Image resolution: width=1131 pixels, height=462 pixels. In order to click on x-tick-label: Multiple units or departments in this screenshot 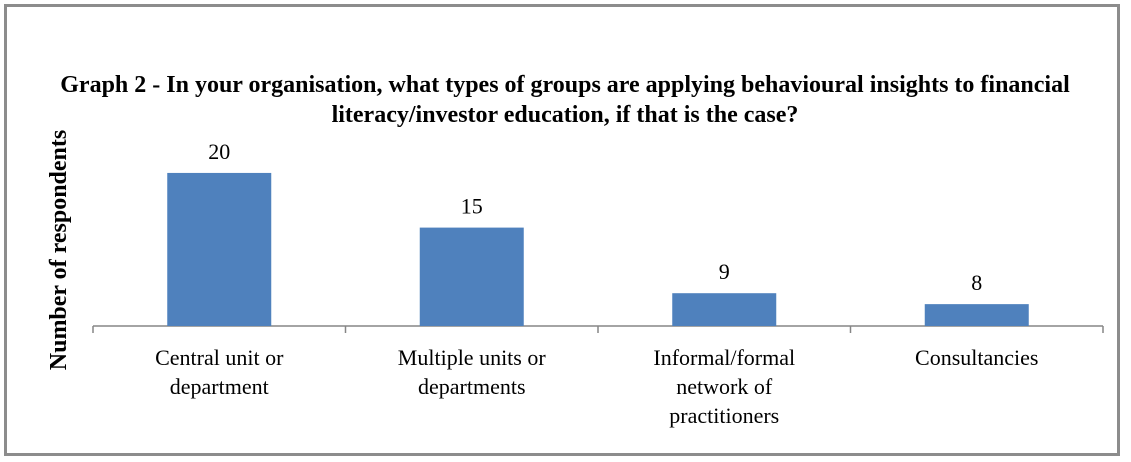, I will do `click(471, 372)`.